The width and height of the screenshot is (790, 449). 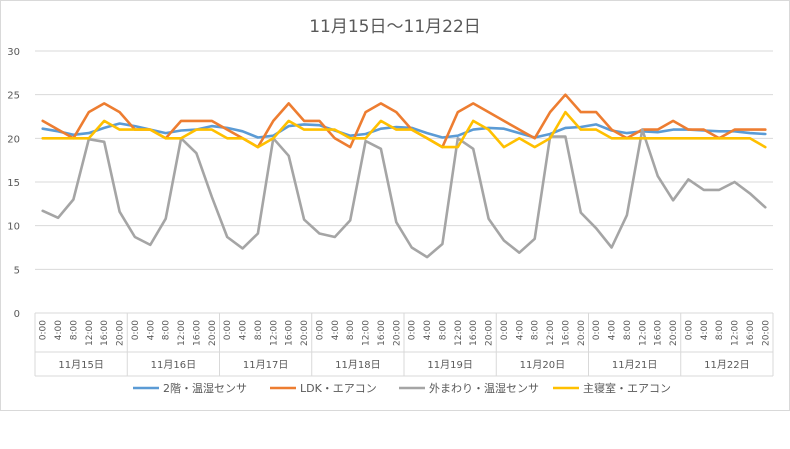 What do you see at coordinates (13, 139) in the screenshot?
I see `y-tick-label: 20` at bounding box center [13, 139].